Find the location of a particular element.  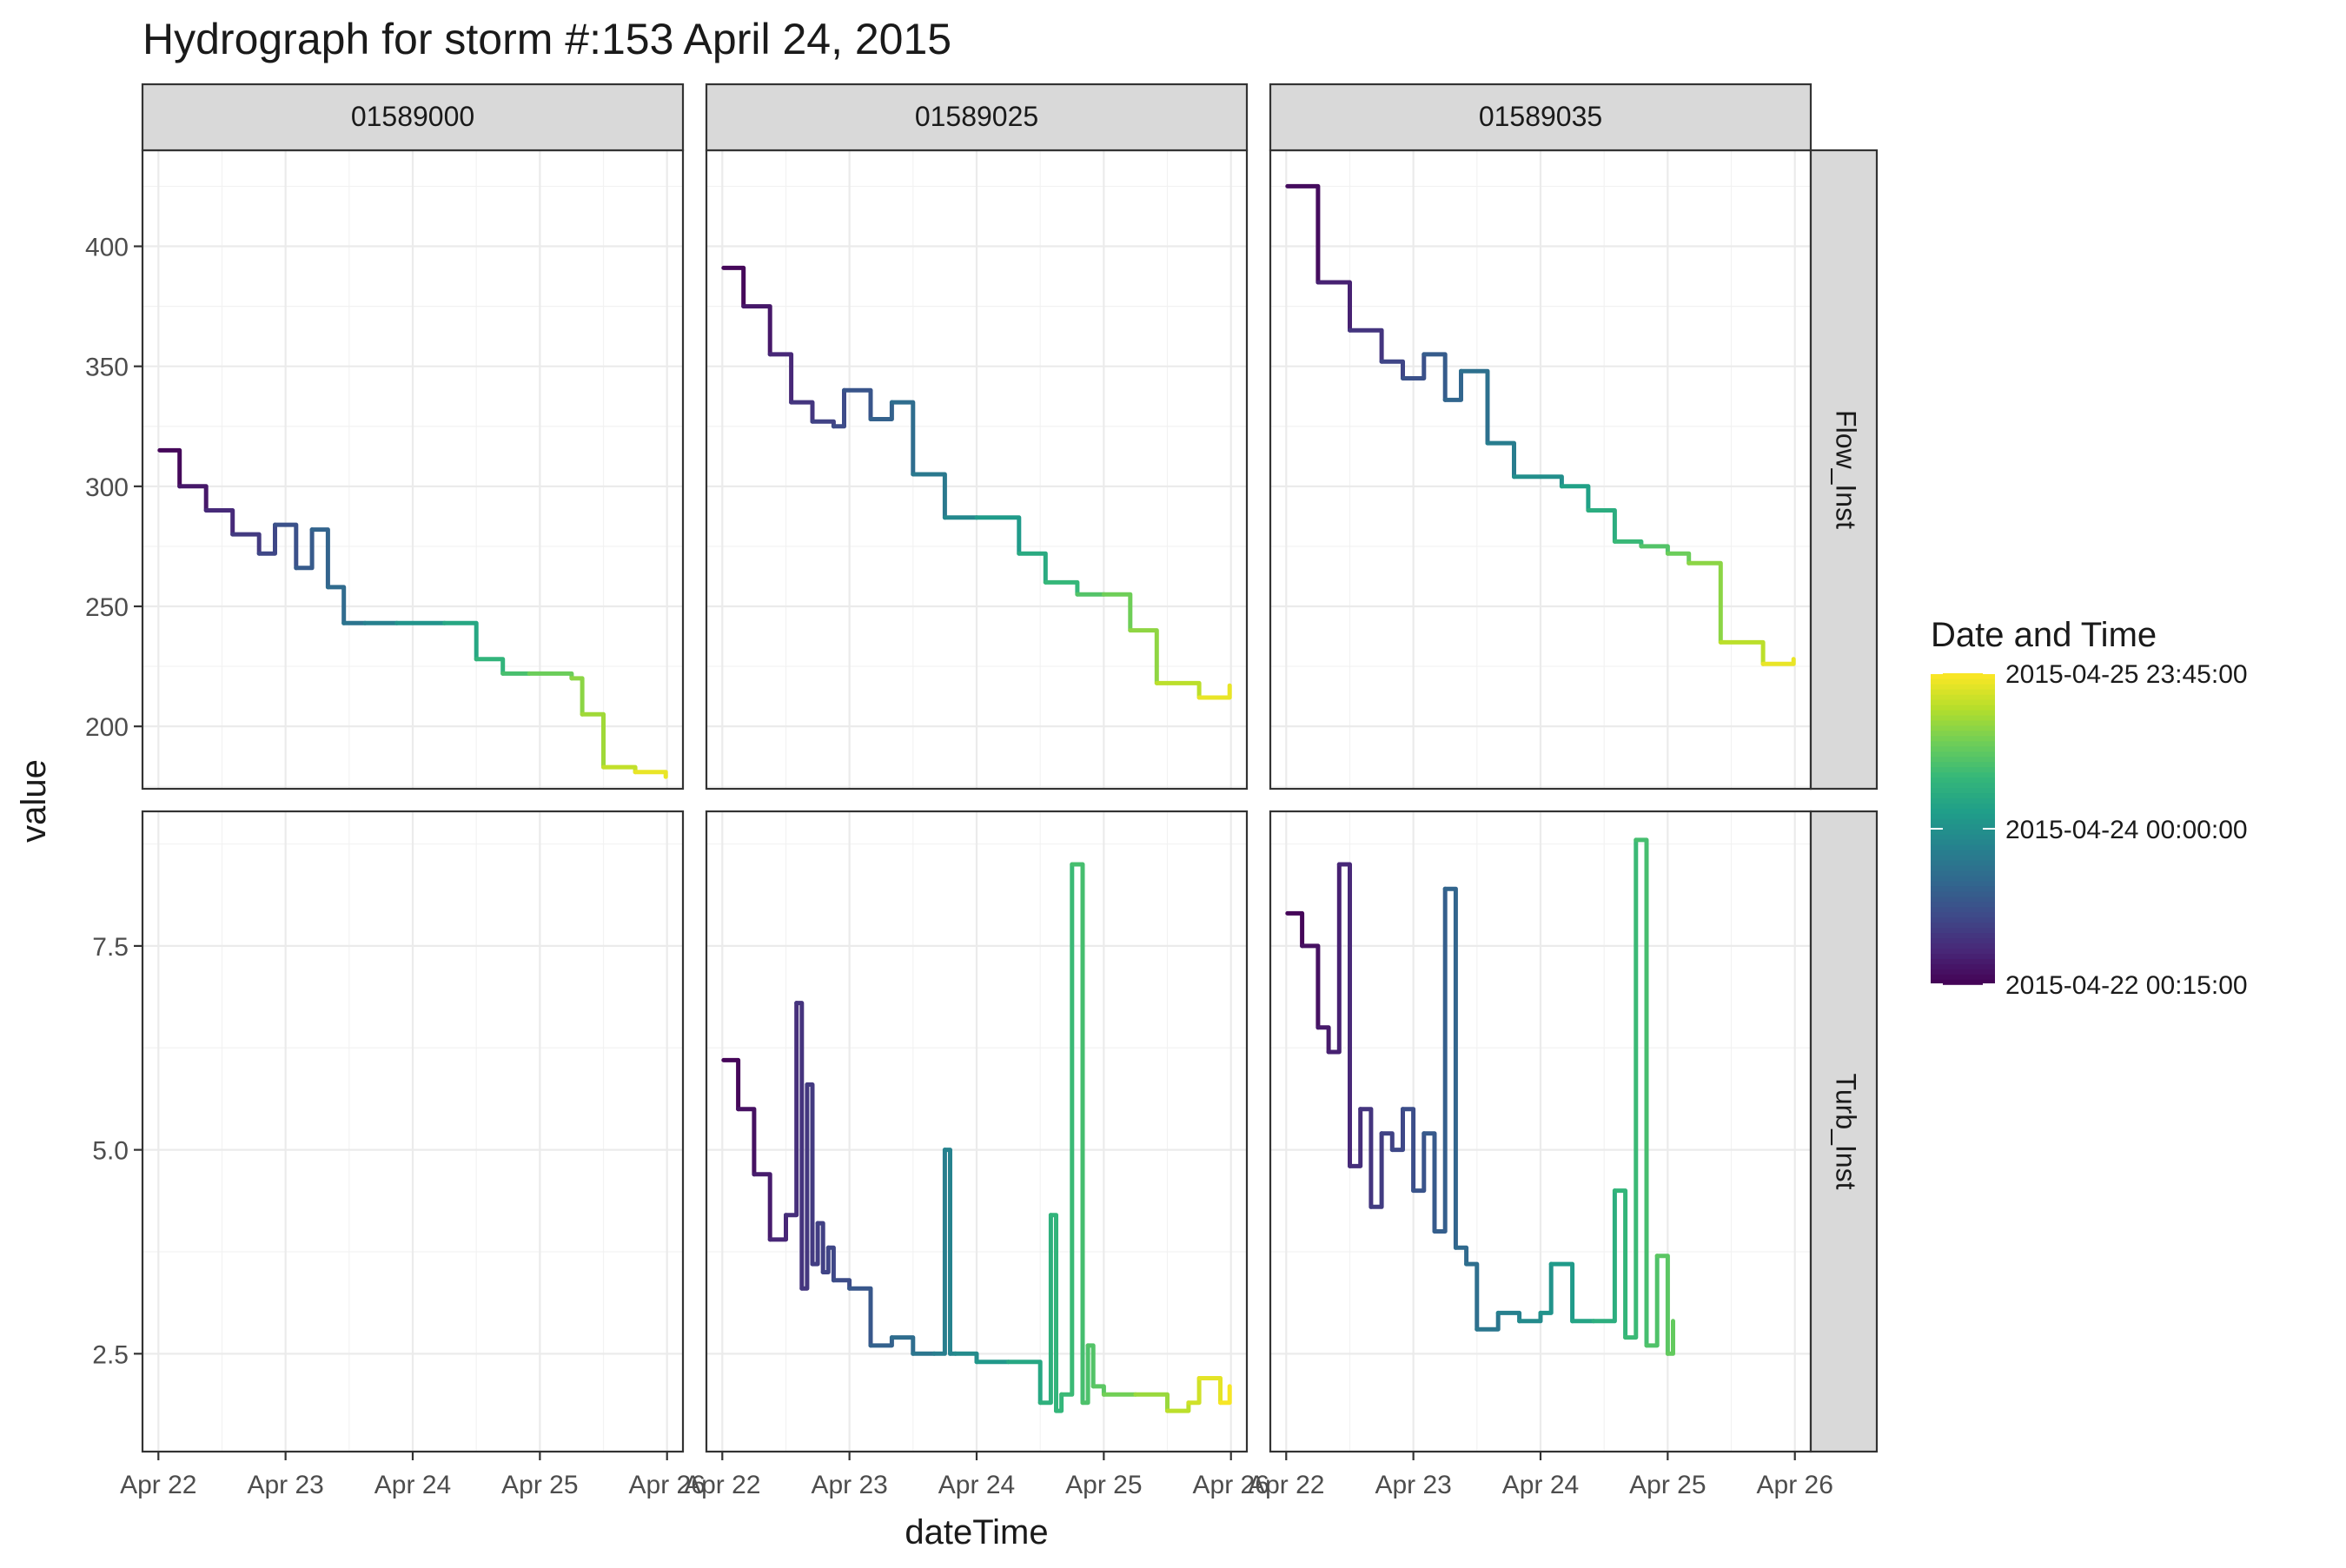

facet-strip-flow-inst is located at coordinates (1844, 470).